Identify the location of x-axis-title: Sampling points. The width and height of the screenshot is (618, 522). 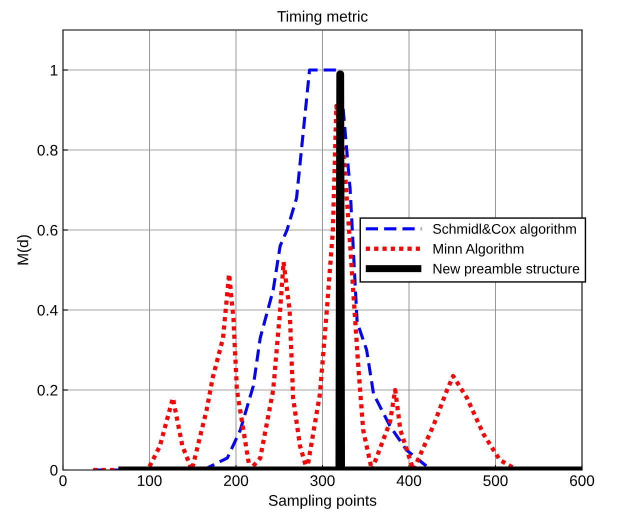
(322, 501).